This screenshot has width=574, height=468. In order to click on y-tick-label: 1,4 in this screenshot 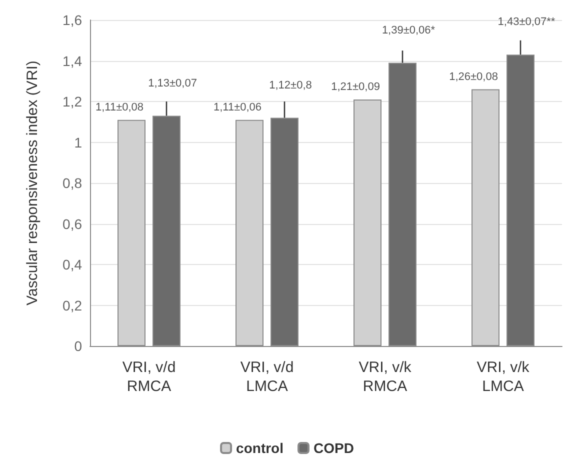, I will do `click(72, 60)`.